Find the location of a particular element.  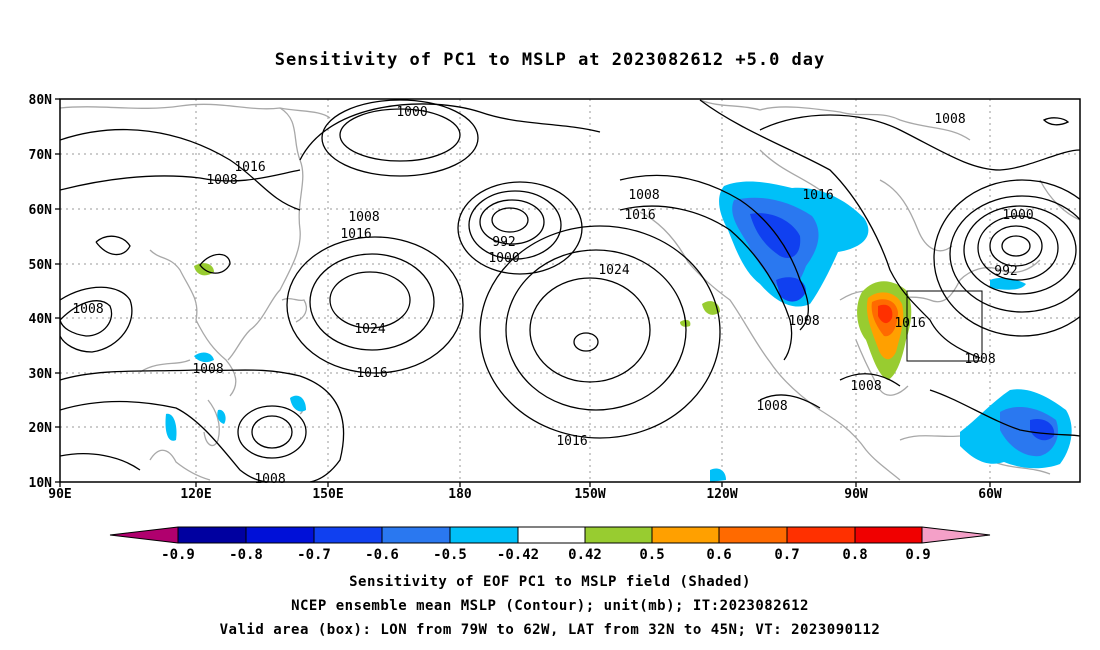

valid-area-box is located at coordinates (944, 326).